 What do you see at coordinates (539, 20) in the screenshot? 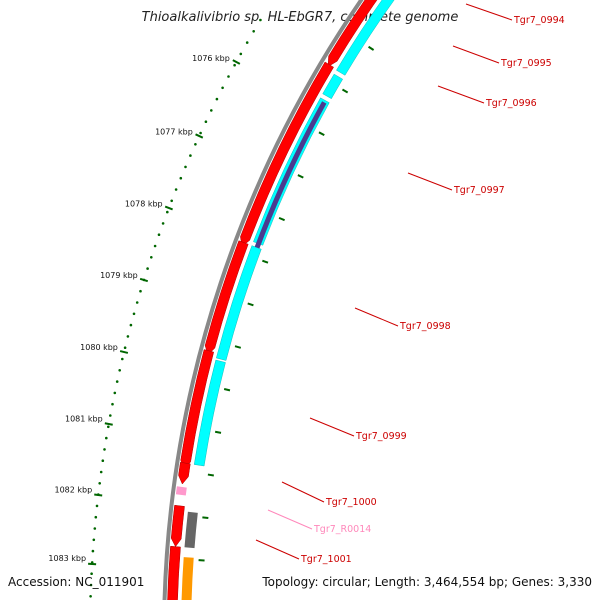
I see `gene-label: Tgr7_0994` at bounding box center [539, 20].